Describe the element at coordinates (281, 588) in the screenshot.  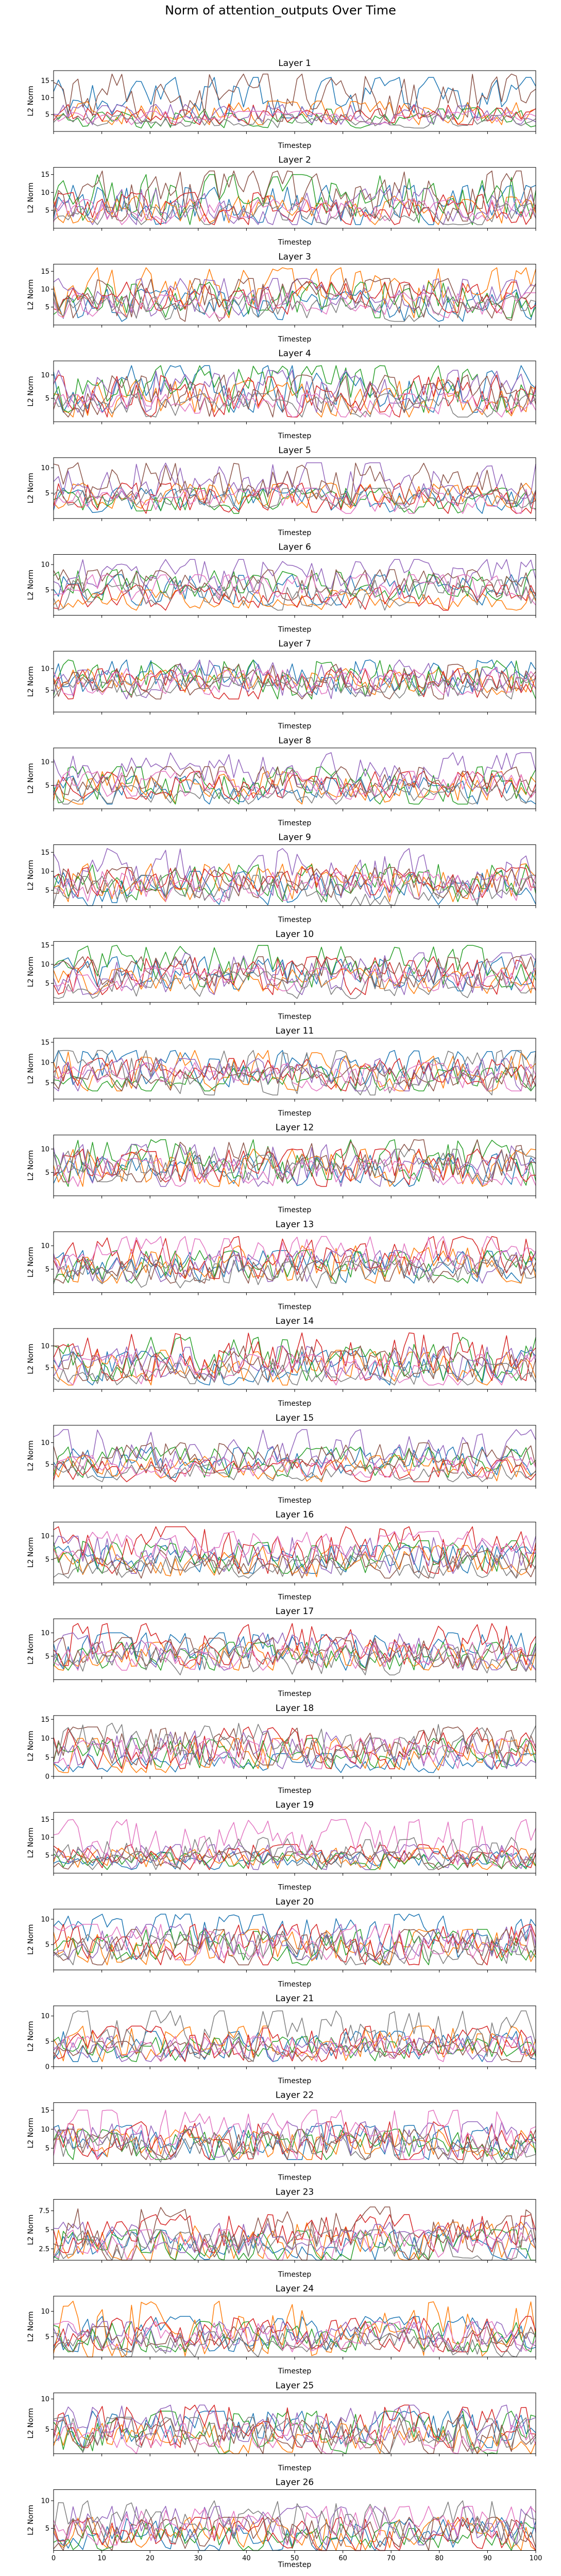
I see `subplot-layer-6: Layer 6 L2 Norm Timestep 5 10` at that location.